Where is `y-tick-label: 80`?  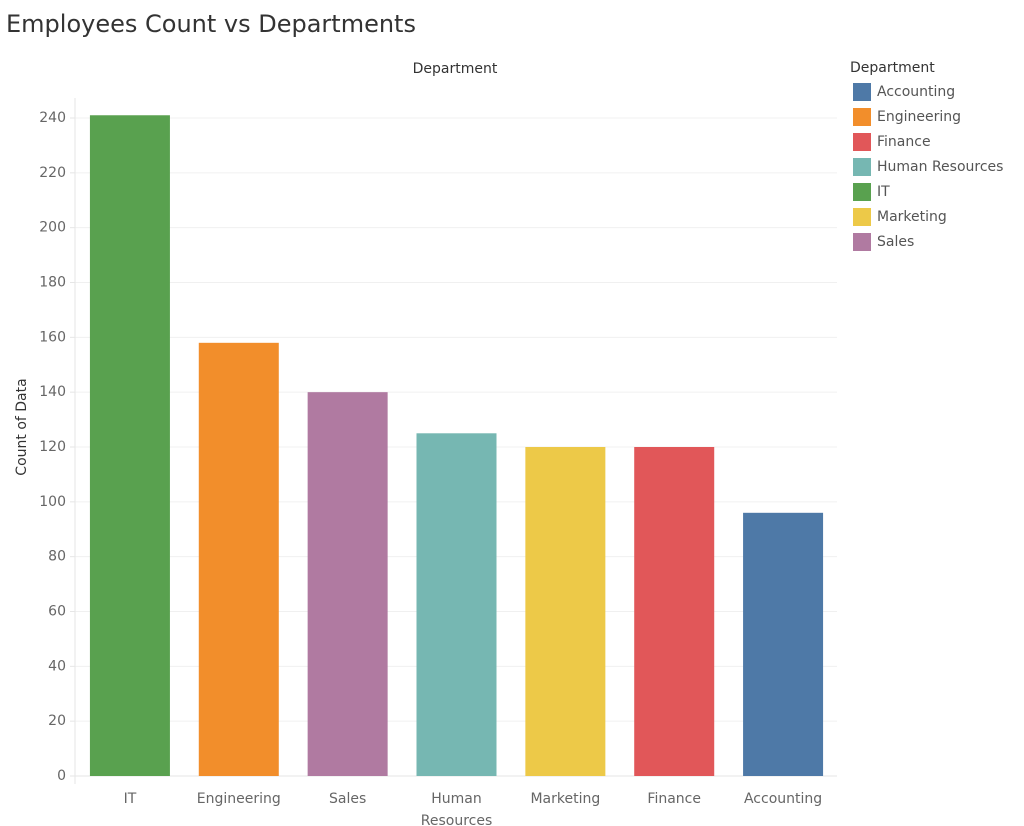
y-tick-label: 80 is located at coordinates (57, 557).